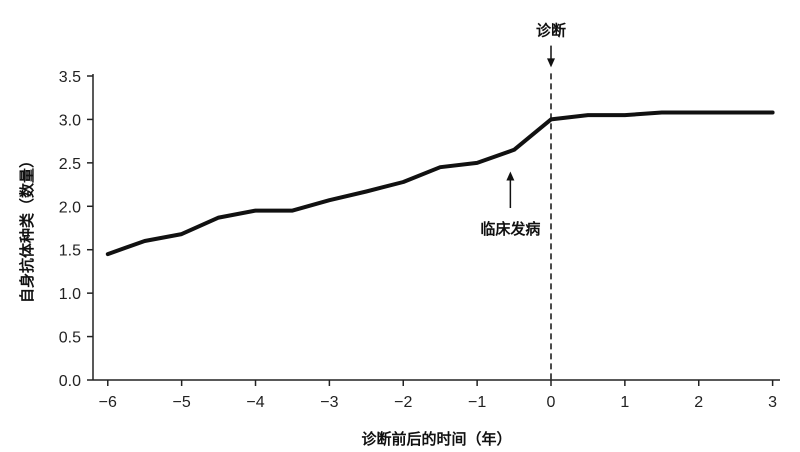  Describe the element at coordinates (624, 402) in the screenshot. I see `x-tick-label: 1` at that location.